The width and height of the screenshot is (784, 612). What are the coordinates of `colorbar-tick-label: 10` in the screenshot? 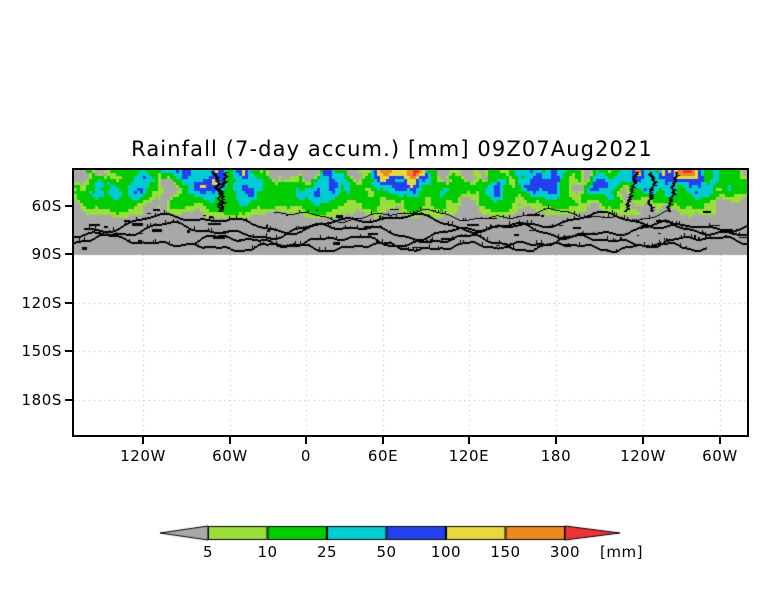 It's located at (267, 552).